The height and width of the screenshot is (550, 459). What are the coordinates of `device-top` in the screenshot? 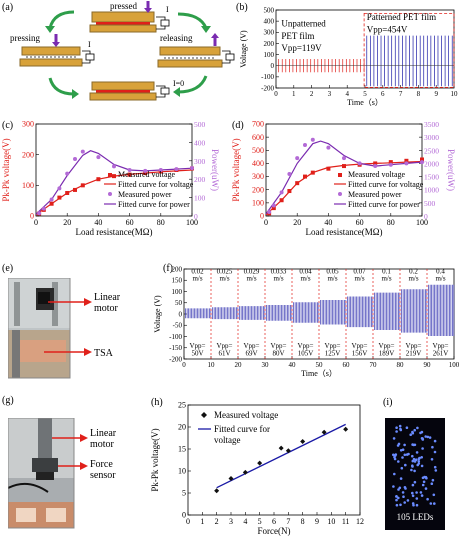 It's located at (123, 22).